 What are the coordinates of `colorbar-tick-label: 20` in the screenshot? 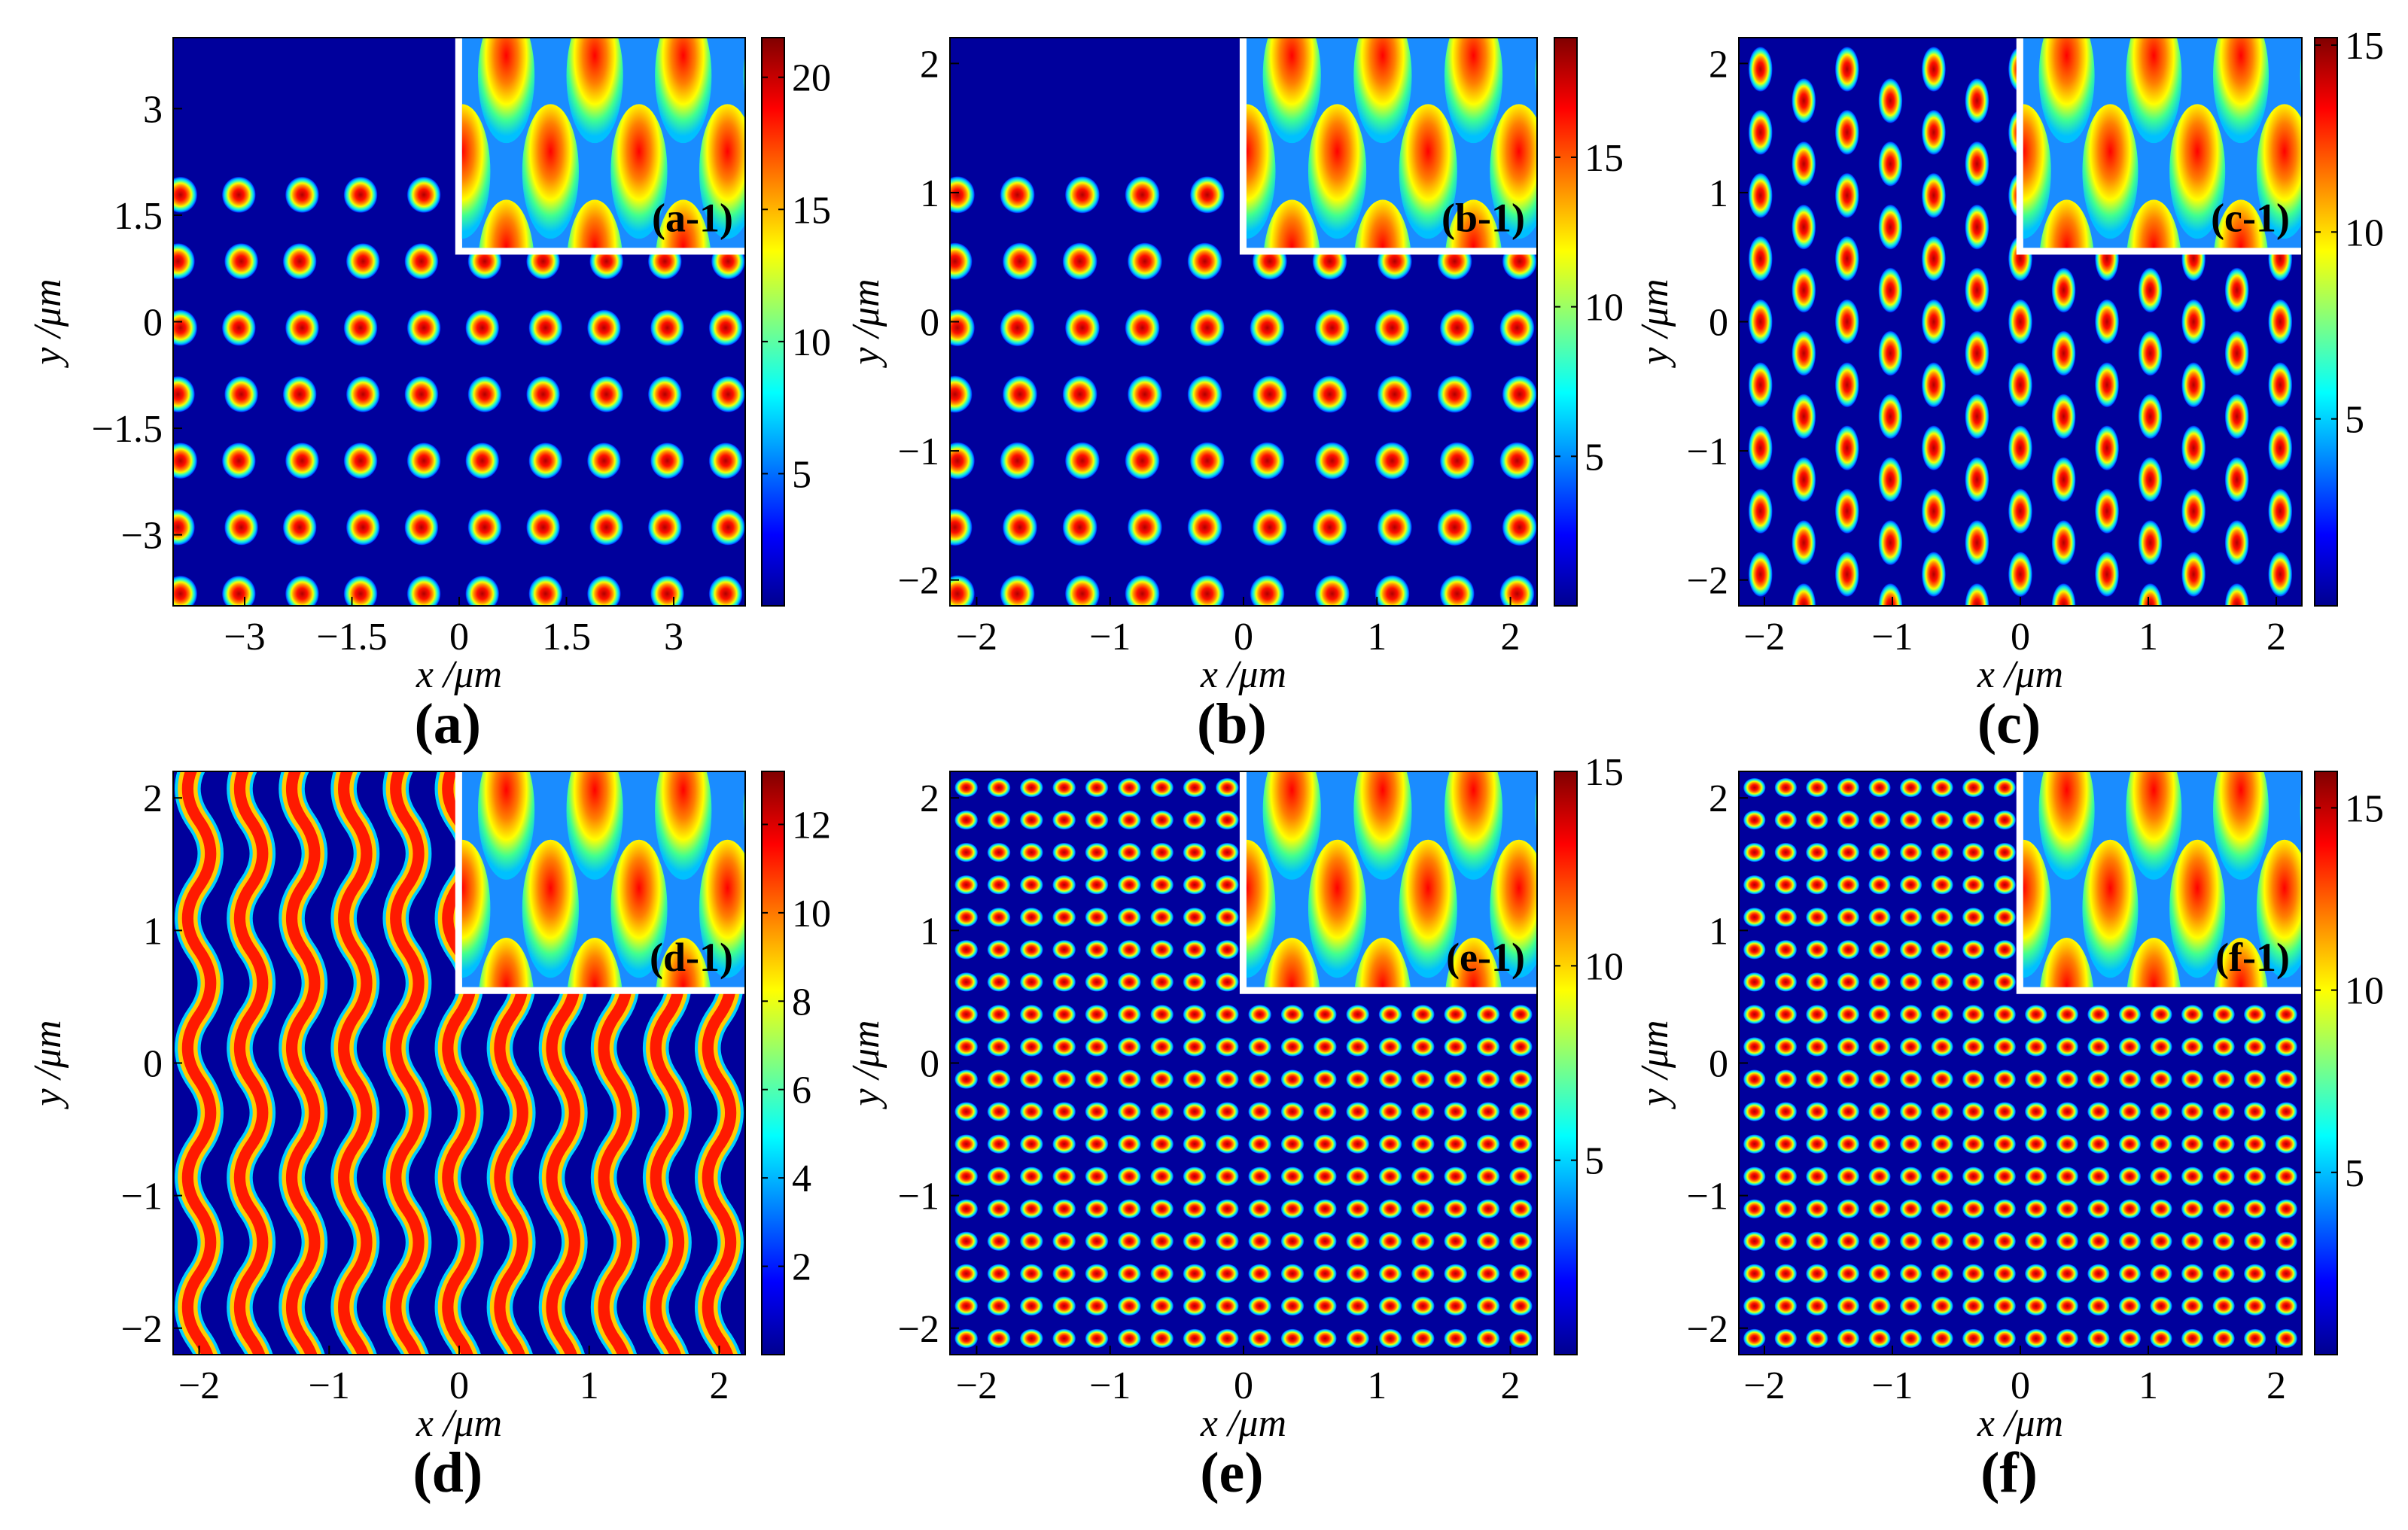 It's located at (811, 78).